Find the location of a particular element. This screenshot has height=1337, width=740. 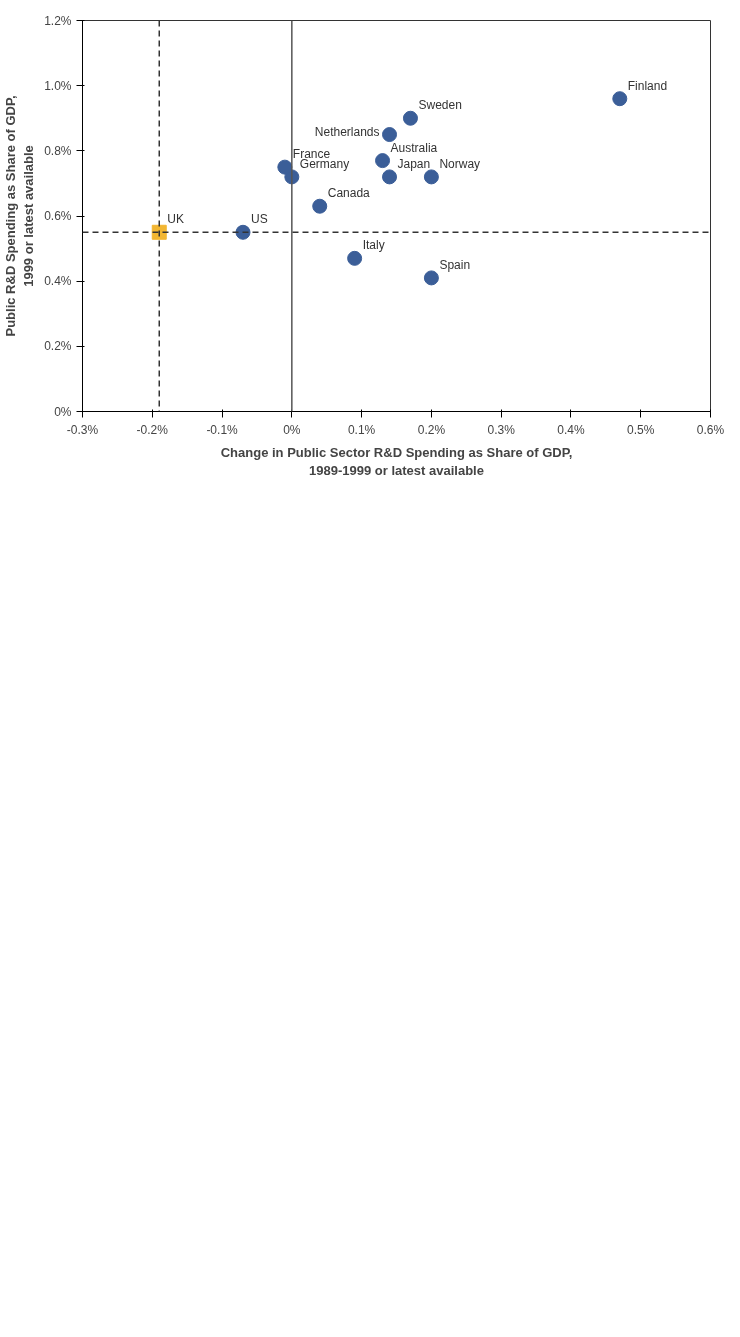

x-tick-label: 0.4% is located at coordinates (571, 429).